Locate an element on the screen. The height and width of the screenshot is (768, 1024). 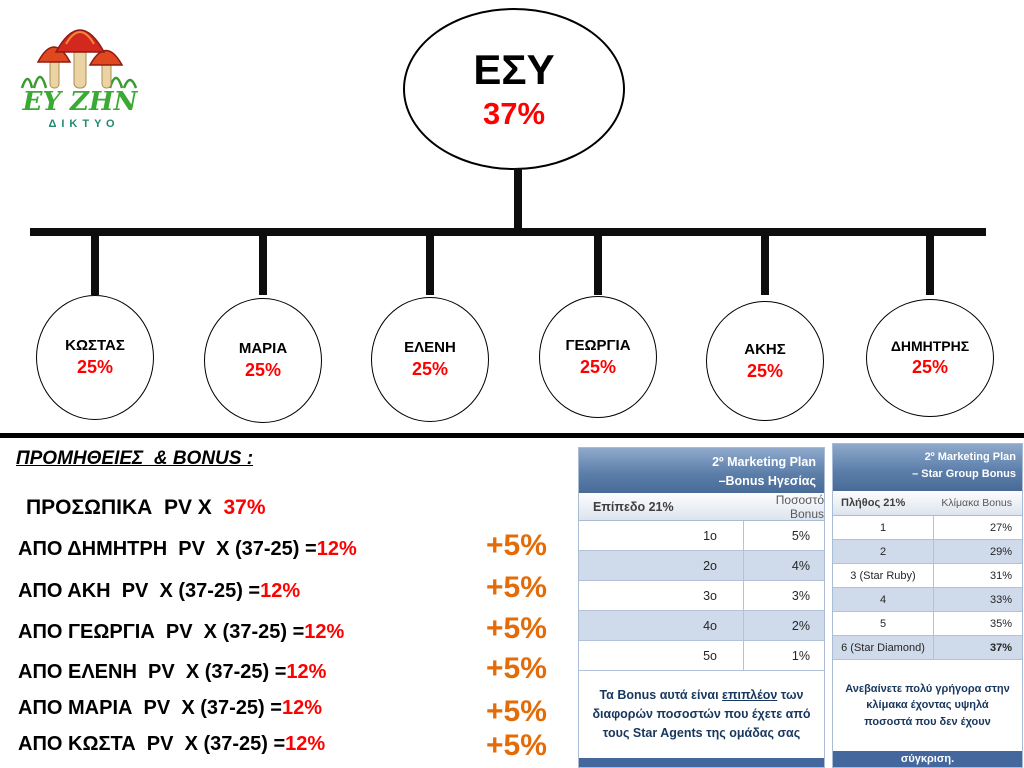
section-divider is located at coordinates (512, 435).